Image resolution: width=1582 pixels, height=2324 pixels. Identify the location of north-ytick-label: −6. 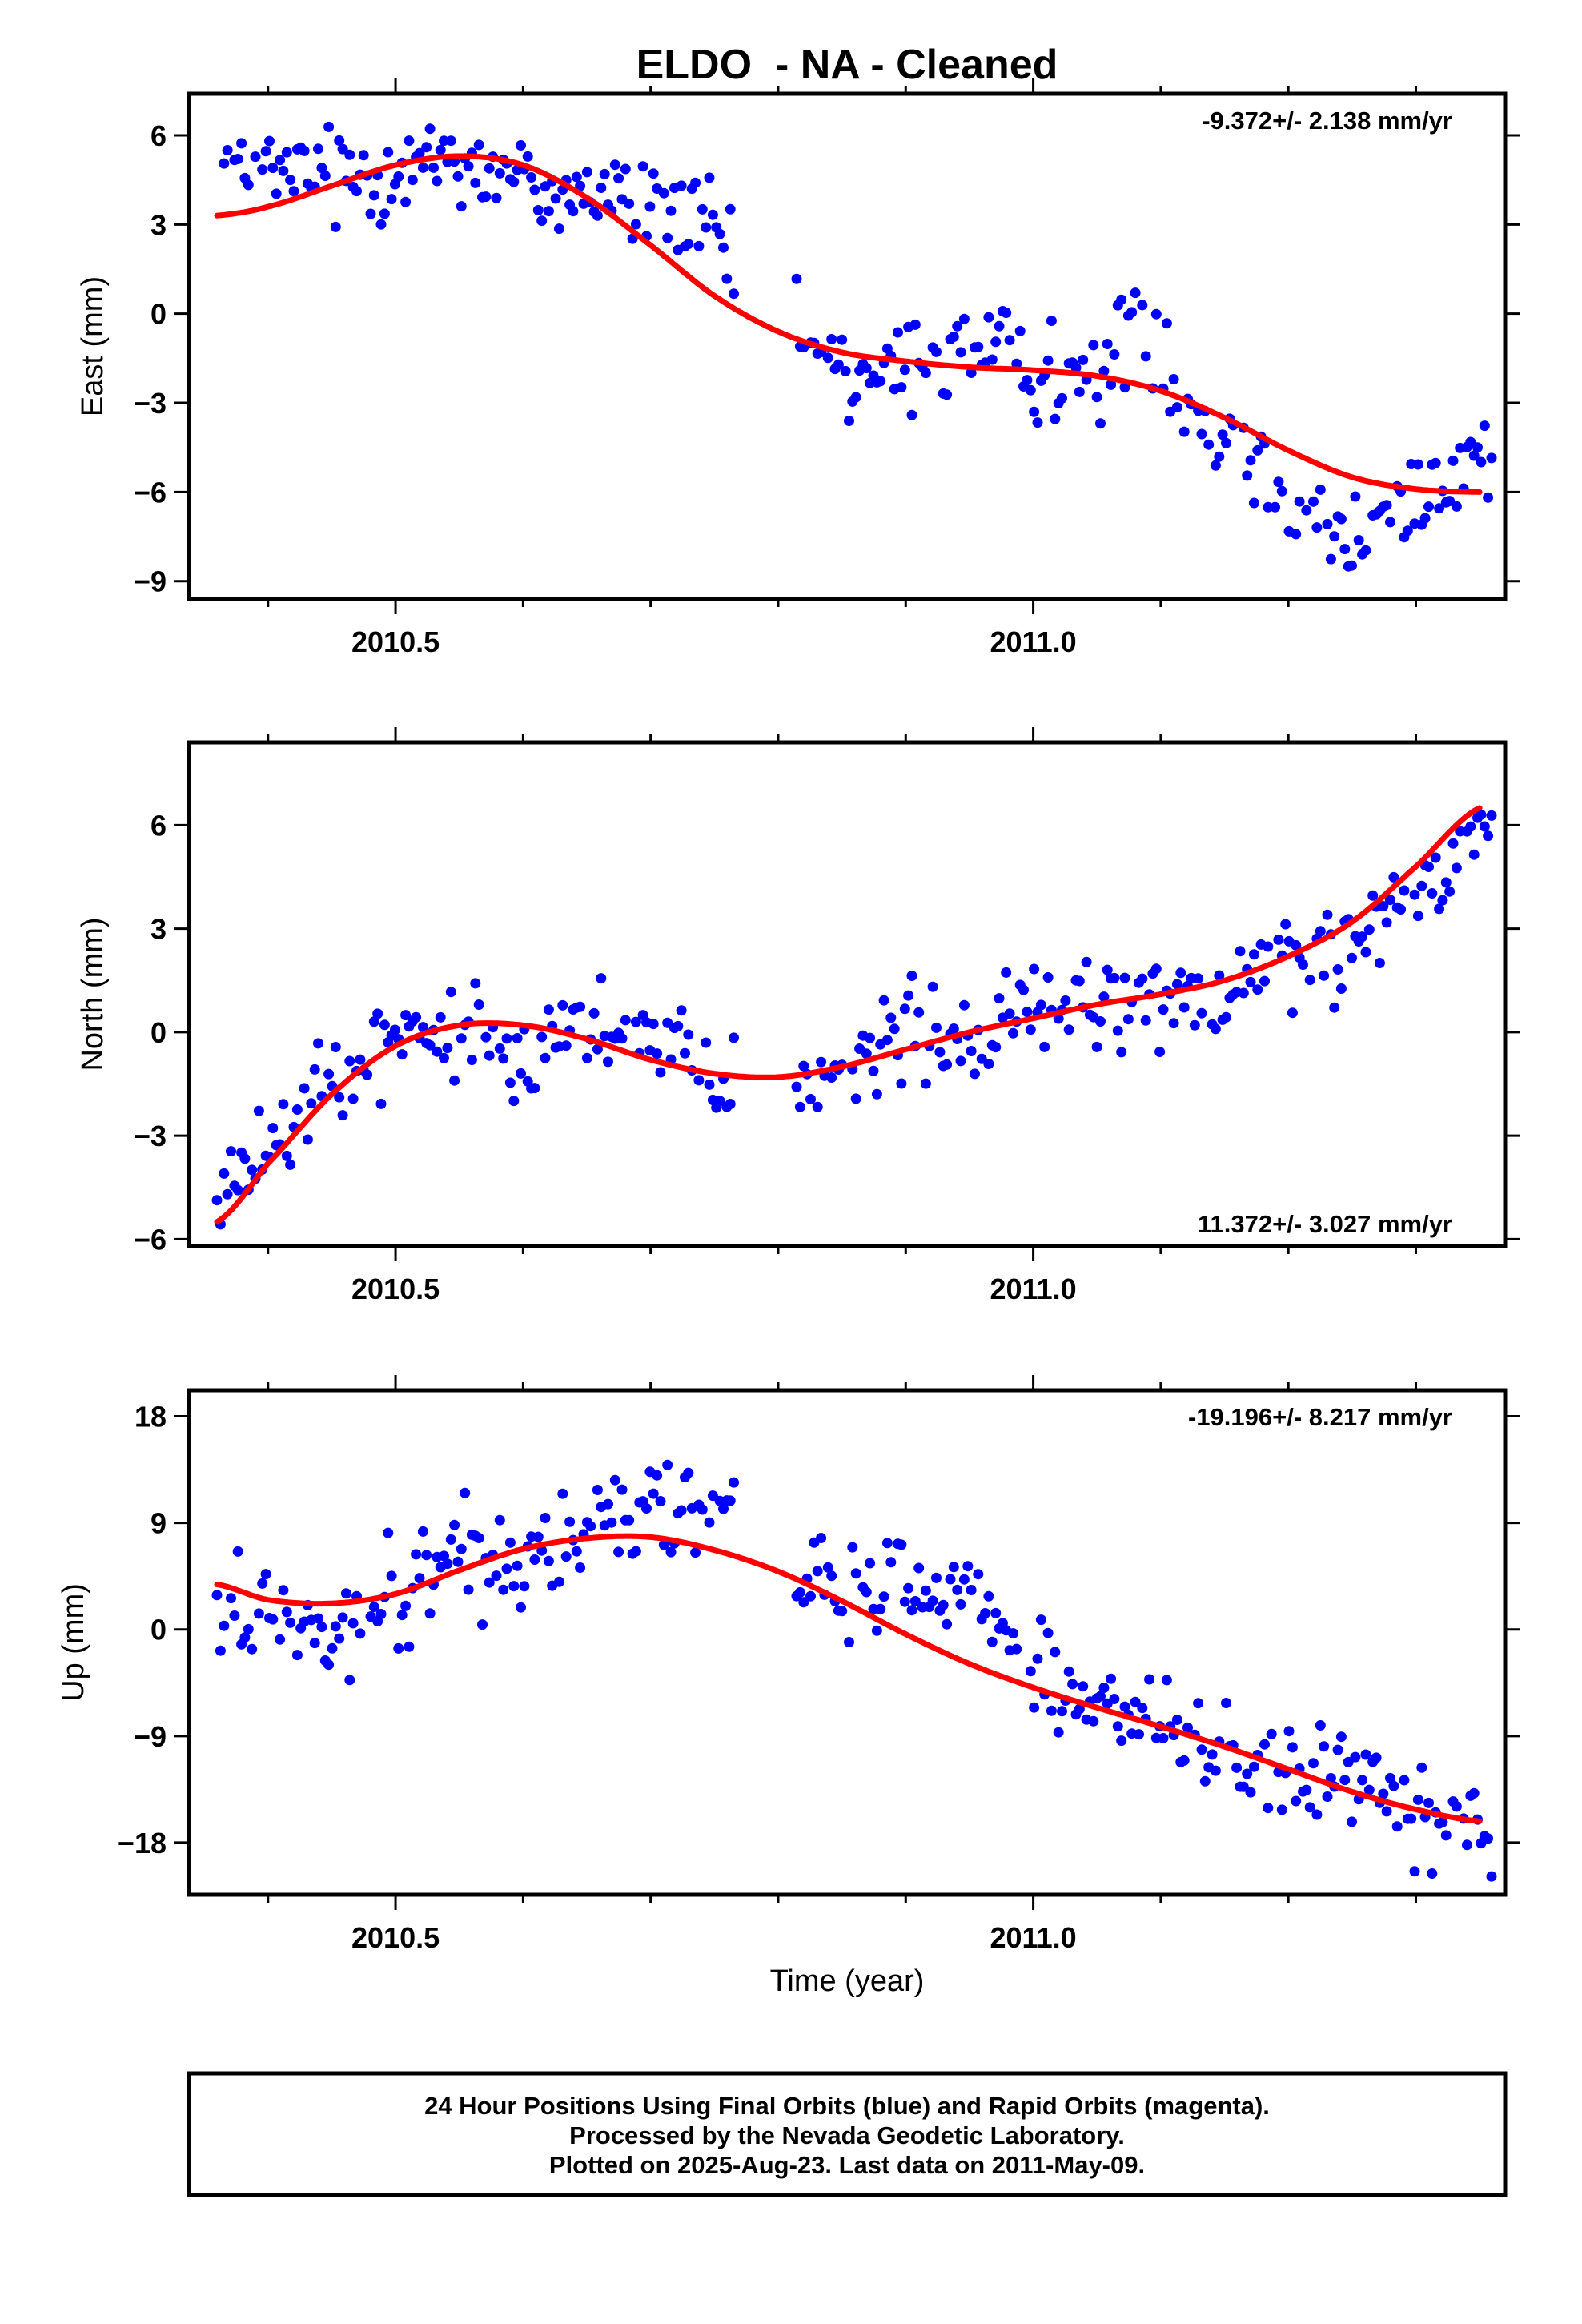
(151, 1239).